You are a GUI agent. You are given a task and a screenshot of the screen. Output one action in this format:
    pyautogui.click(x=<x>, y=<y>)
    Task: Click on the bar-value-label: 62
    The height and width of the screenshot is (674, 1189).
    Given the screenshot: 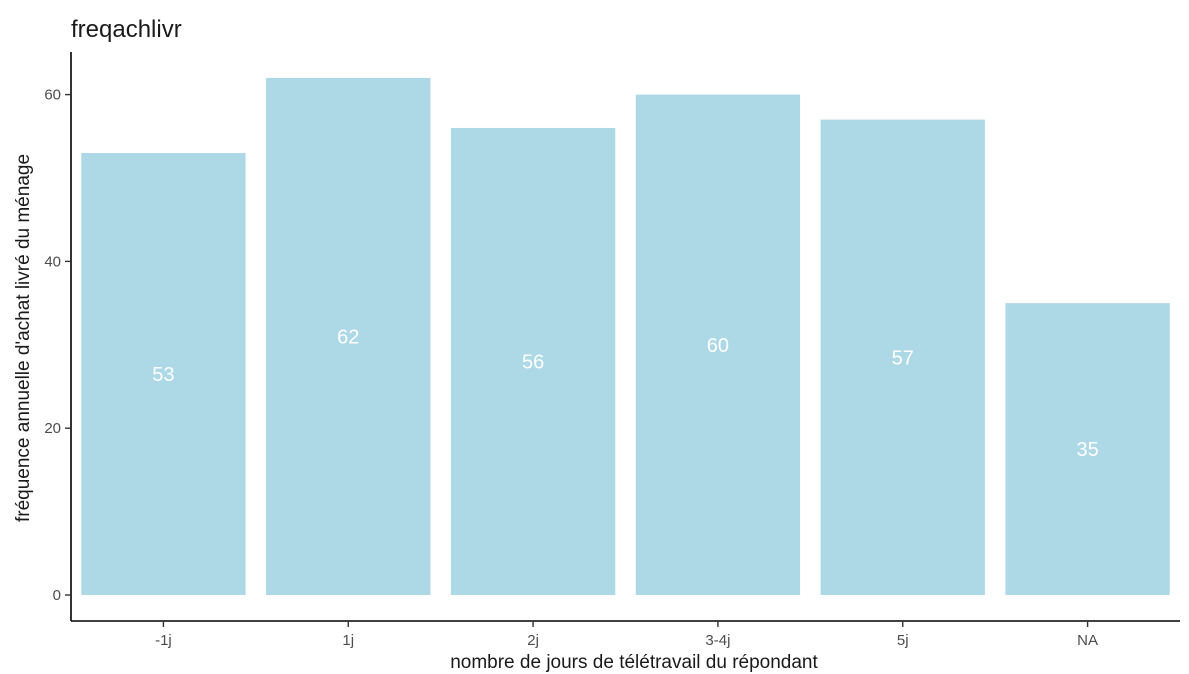 What is the action you would take?
    pyautogui.click(x=348, y=337)
    